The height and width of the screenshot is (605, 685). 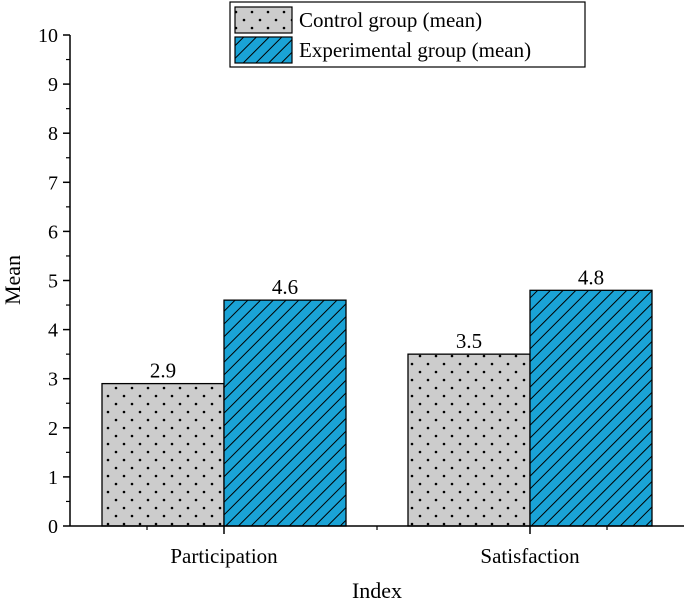 I want to click on data-labels-group: 2.9 4.6 3.5 4.8, so click(x=377, y=323).